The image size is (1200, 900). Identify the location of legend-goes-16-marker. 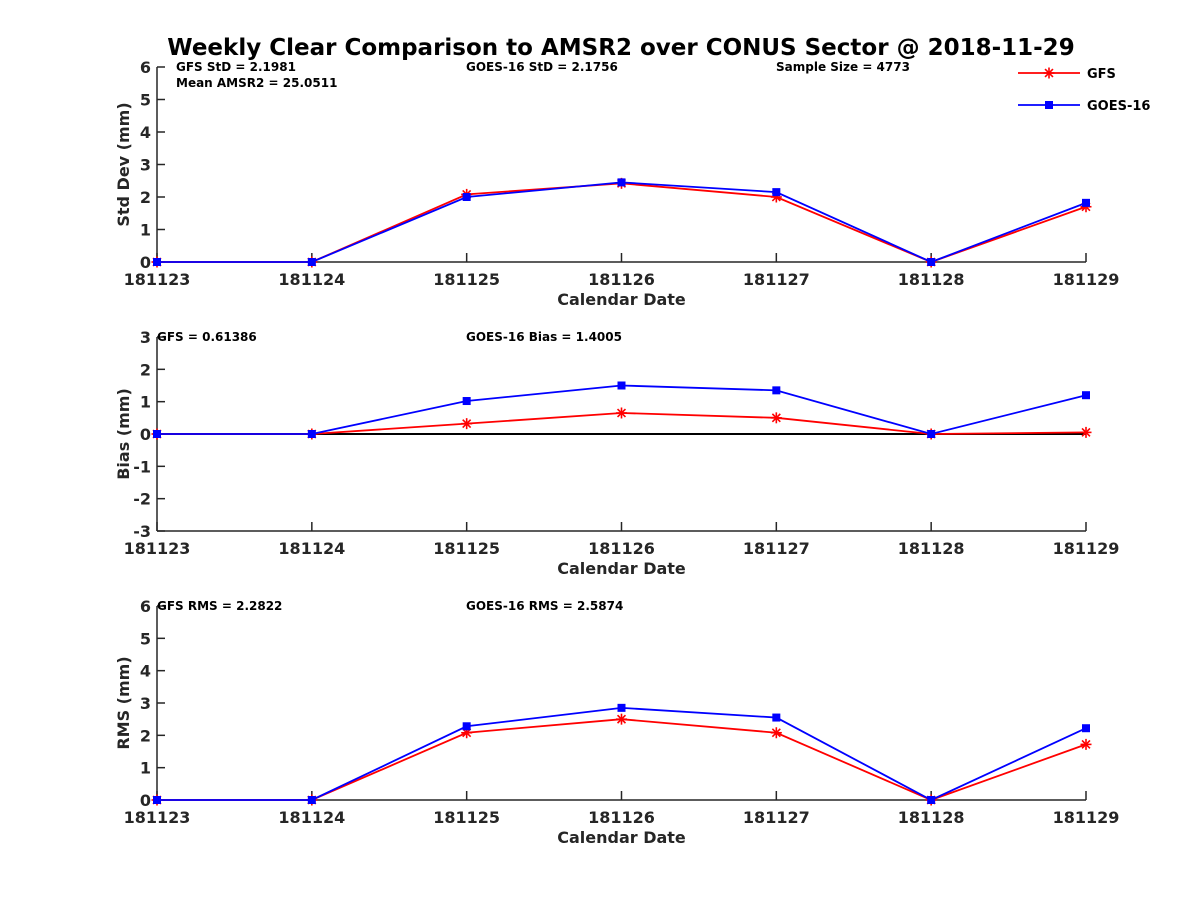
(1049, 105).